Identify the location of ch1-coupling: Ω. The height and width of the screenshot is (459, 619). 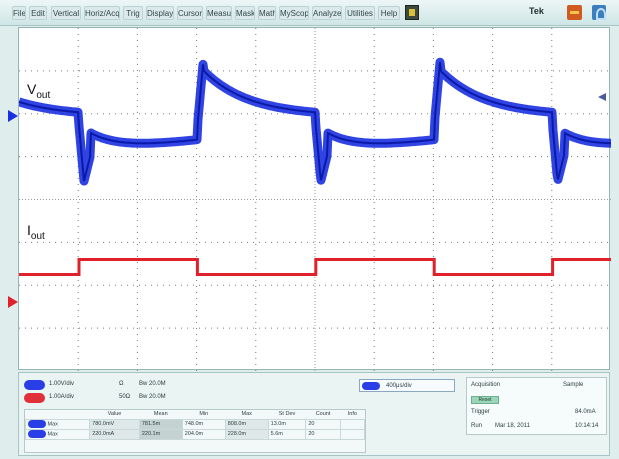
(121, 384).